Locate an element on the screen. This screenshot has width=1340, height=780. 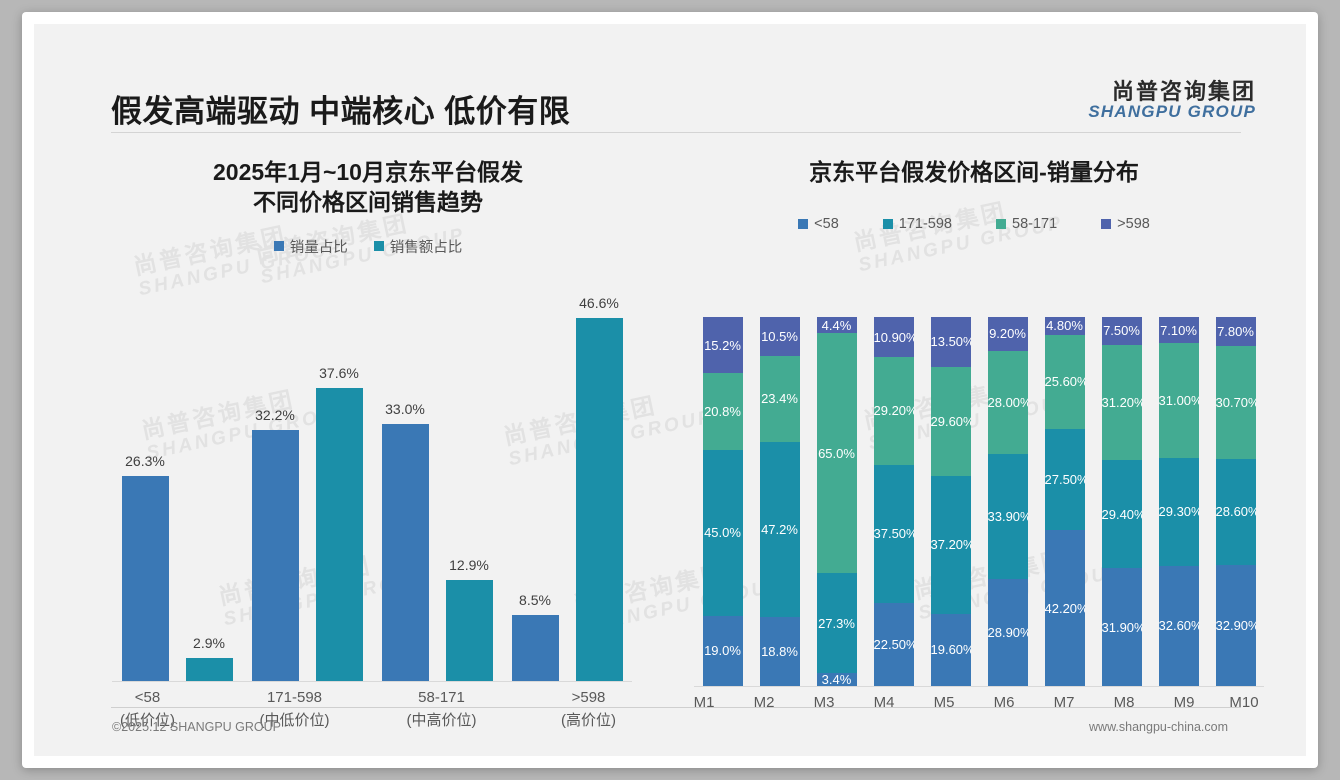
bar-column: 26.3% is located at coordinates (145, 486).